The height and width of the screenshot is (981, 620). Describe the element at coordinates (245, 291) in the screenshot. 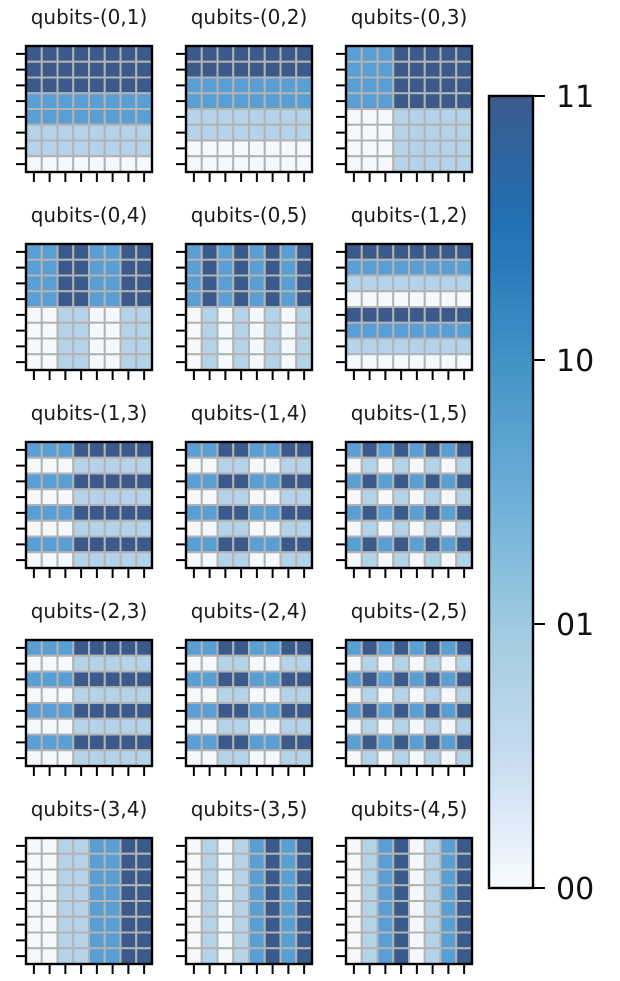

I see `heatmap-panel: qubits-(0,5)` at that location.